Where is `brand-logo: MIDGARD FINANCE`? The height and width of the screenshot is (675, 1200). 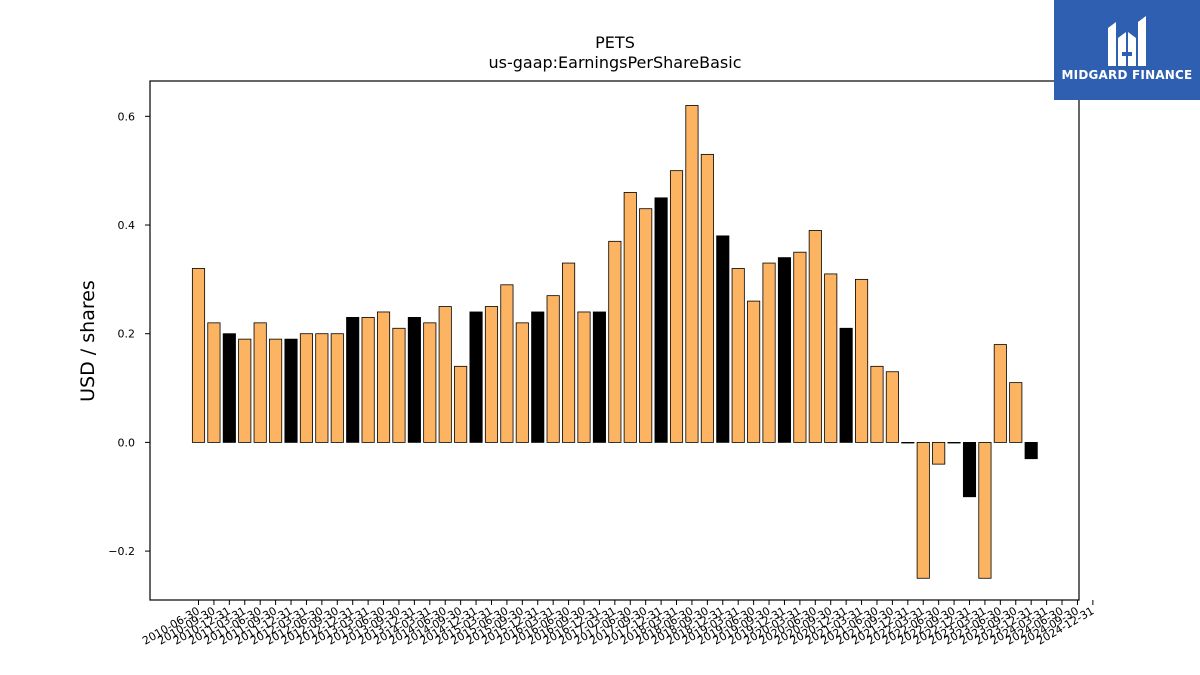 brand-logo: MIDGARD FINANCE is located at coordinates (1127, 50).